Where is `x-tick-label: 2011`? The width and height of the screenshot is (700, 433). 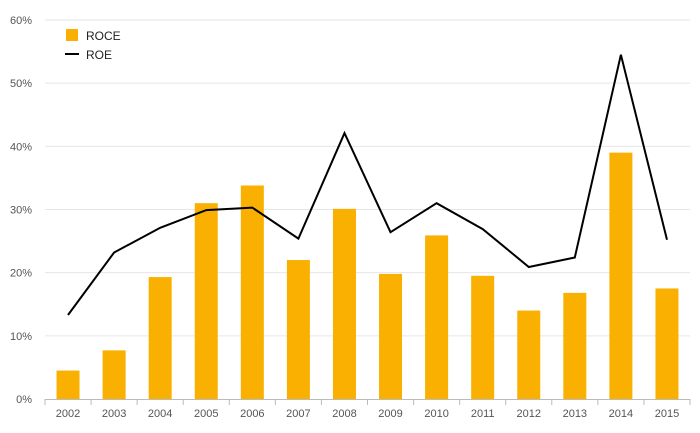
x-tick-label: 2011 is located at coordinates (483, 414).